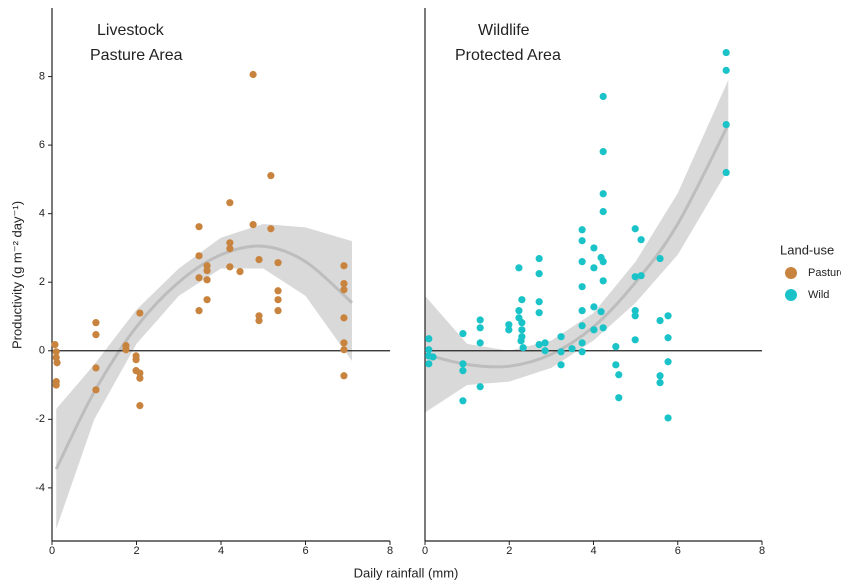 Image resolution: width=841 pixels, height=582 pixels. Describe the element at coordinates (42, 214) in the screenshot. I see `y-tick-label: 4` at that location.